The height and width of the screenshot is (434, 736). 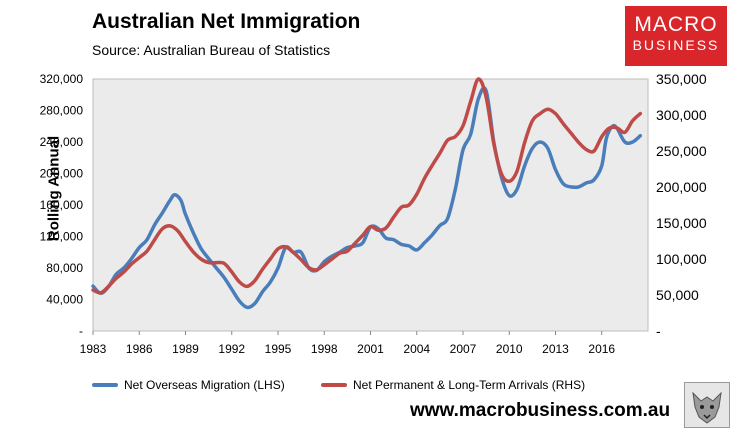 I want to click on x-tick-label: 2016, so click(x=601, y=349).